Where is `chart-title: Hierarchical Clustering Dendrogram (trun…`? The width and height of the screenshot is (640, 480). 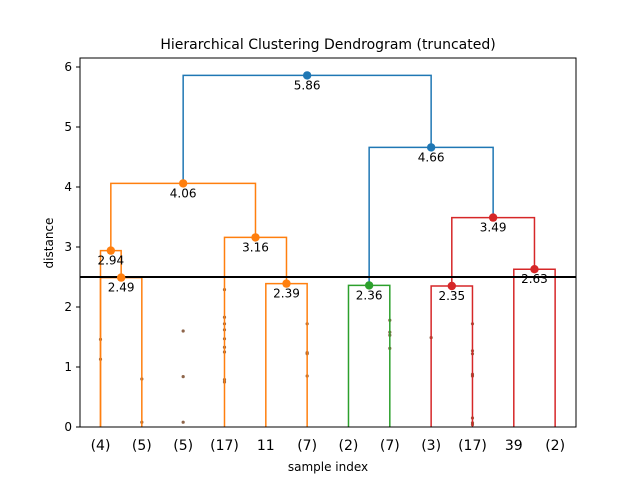 chart-title: Hierarchical Clustering Dendrogram (trun… is located at coordinates (327, 45).